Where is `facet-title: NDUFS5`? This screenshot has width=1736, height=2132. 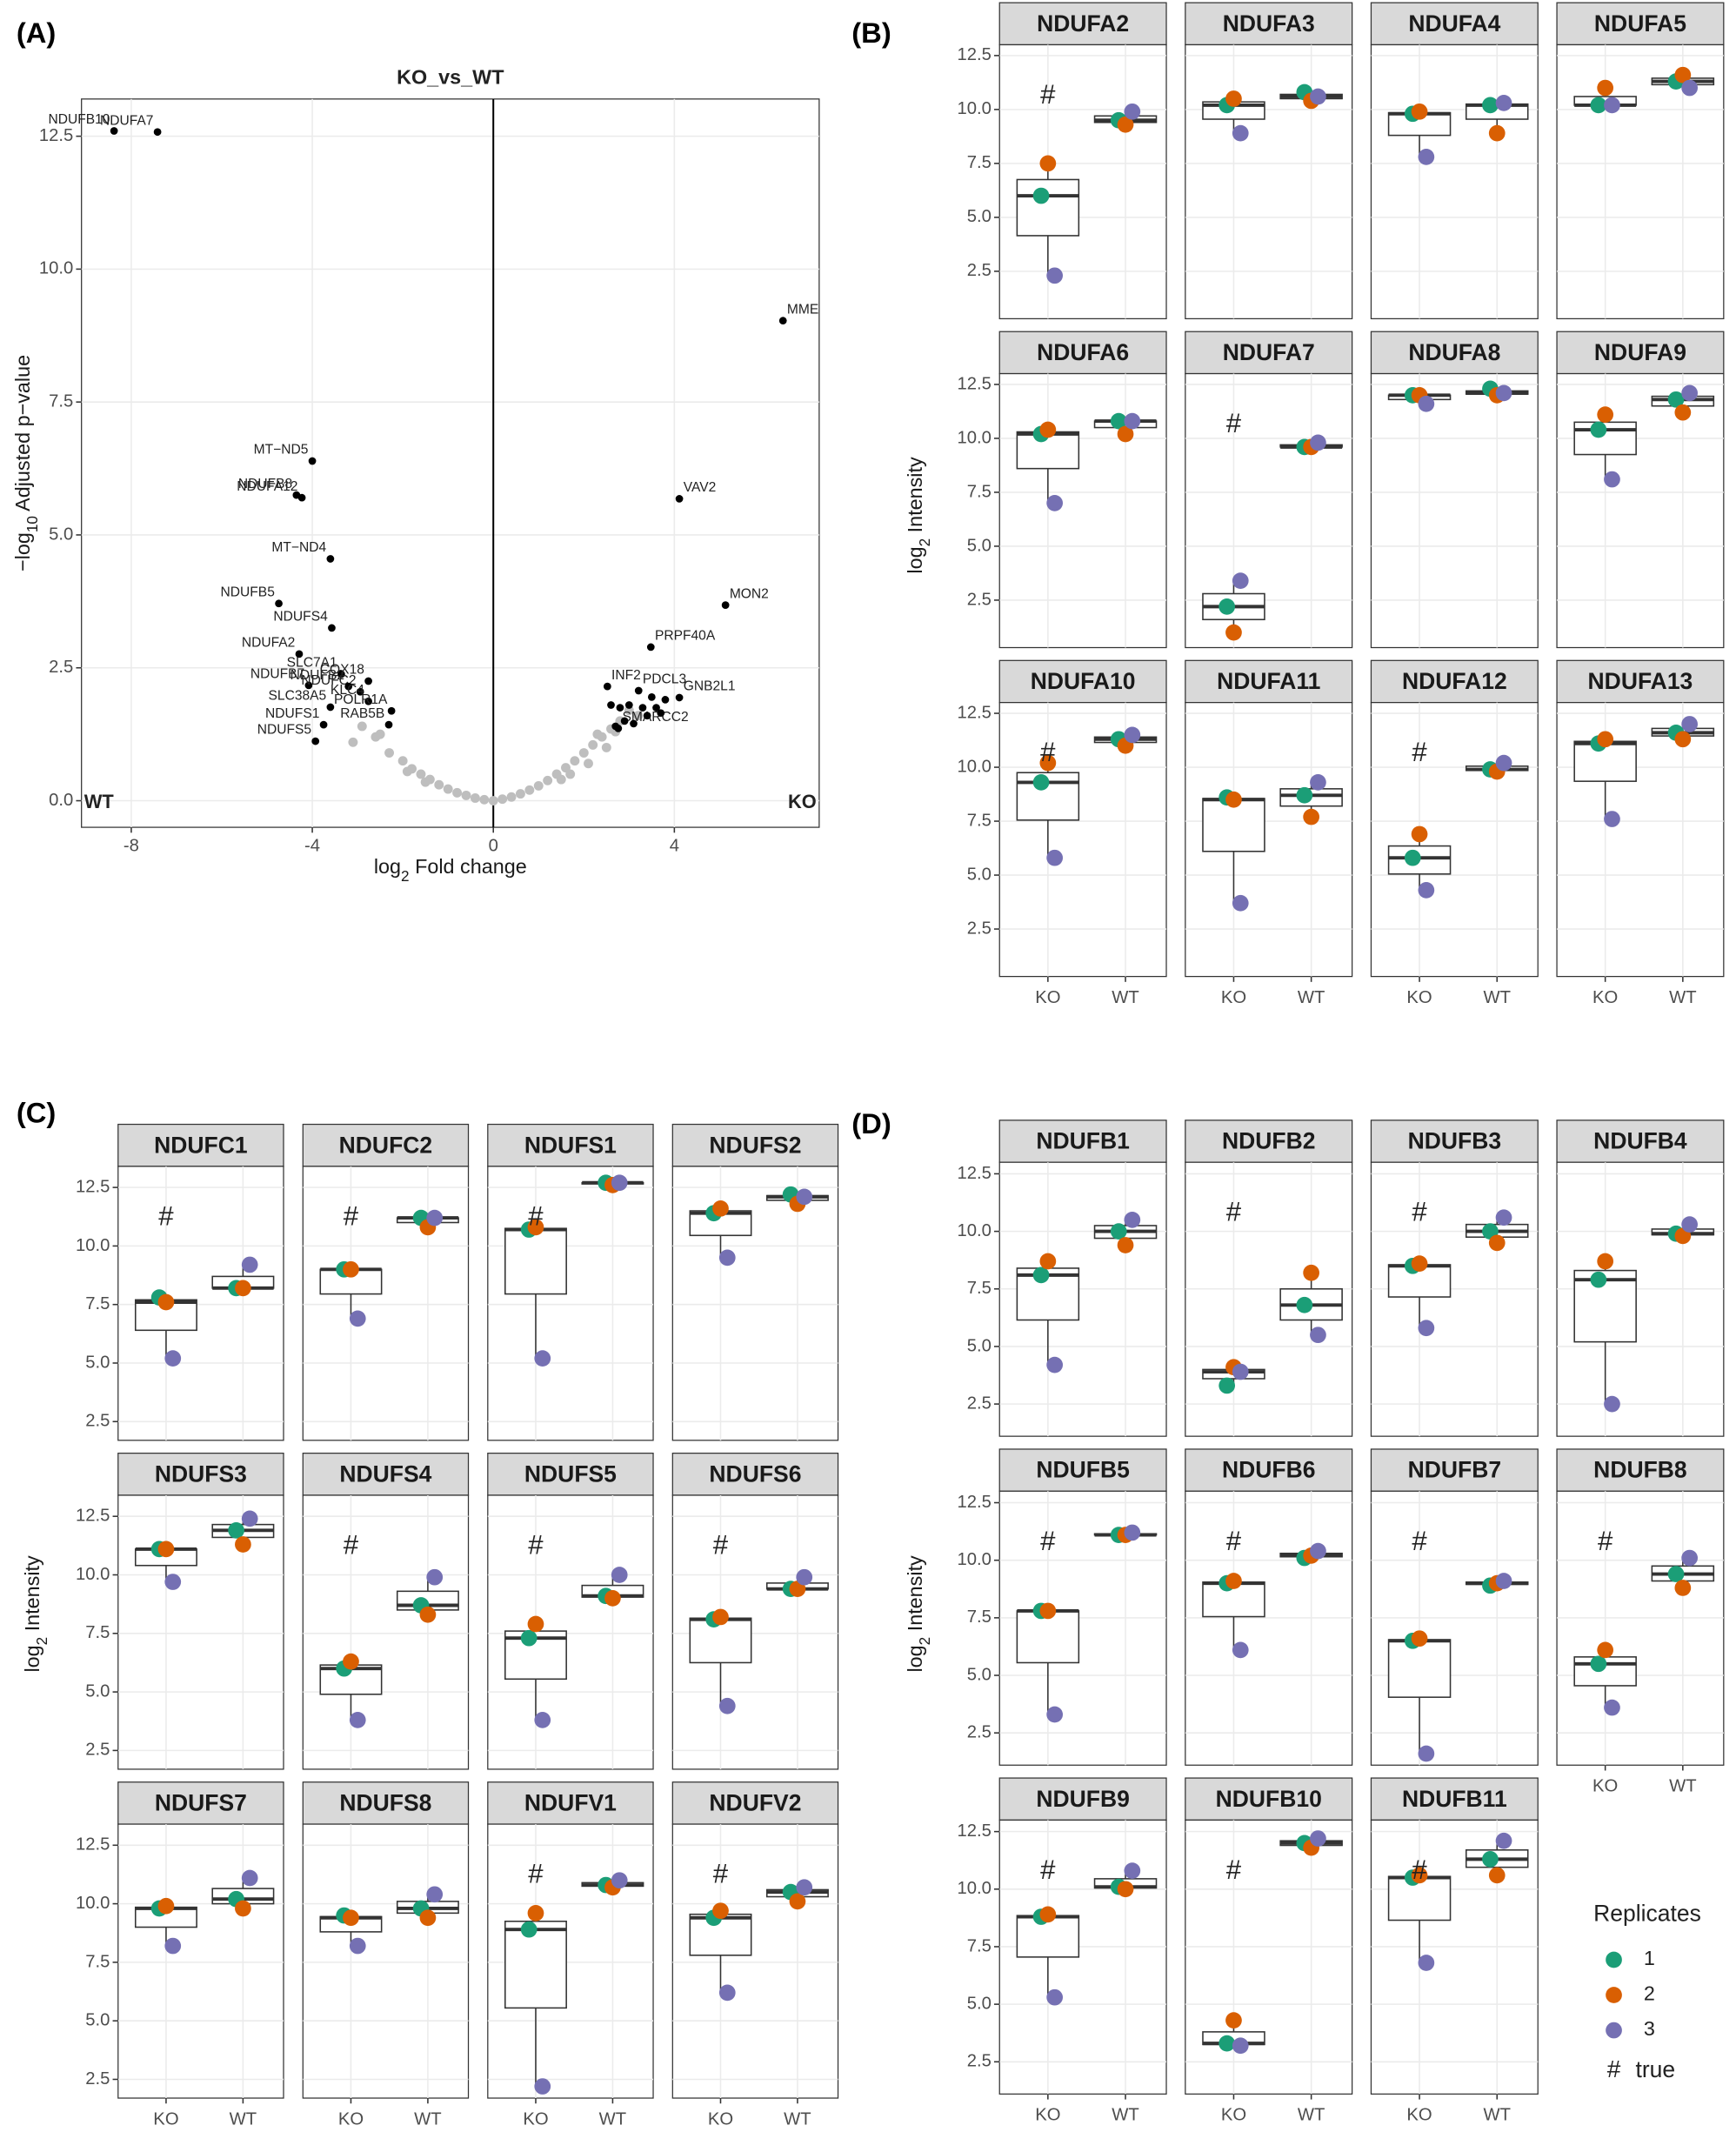
facet-title: NDUFS5 is located at coordinates (570, 1473).